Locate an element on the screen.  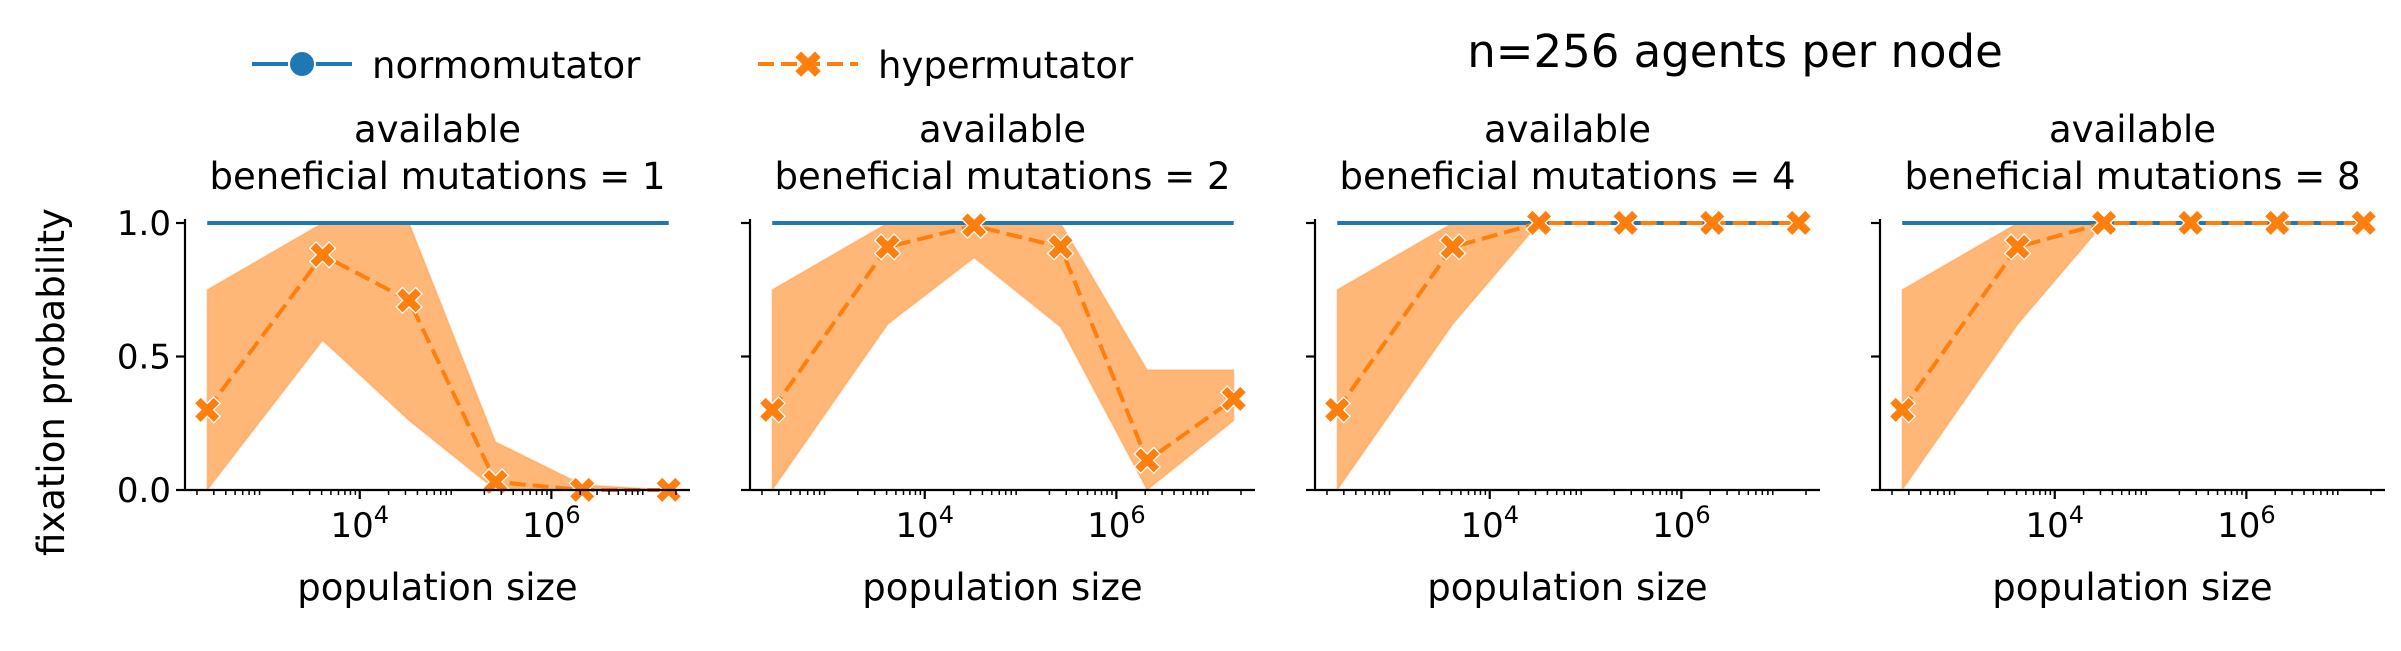
y-tick-label: 0.5 is located at coordinates (144, 358).